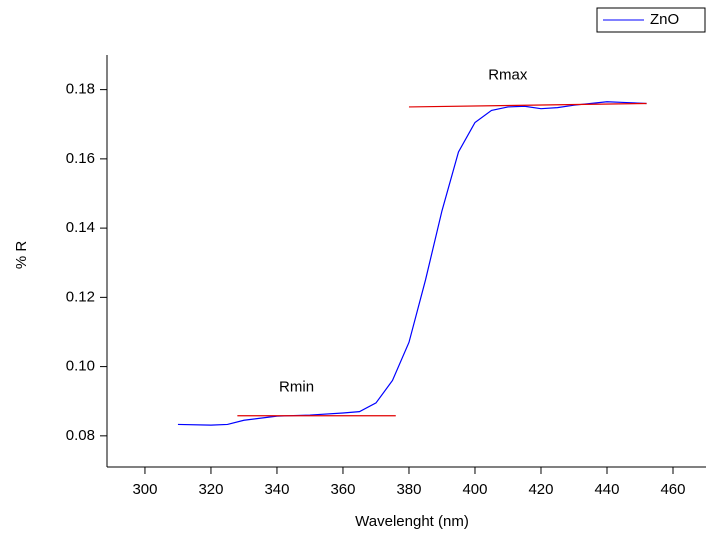 The image size is (706, 535). Describe the element at coordinates (80, 296) in the screenshot. I see `y-tick-label: 0.12` at that location.